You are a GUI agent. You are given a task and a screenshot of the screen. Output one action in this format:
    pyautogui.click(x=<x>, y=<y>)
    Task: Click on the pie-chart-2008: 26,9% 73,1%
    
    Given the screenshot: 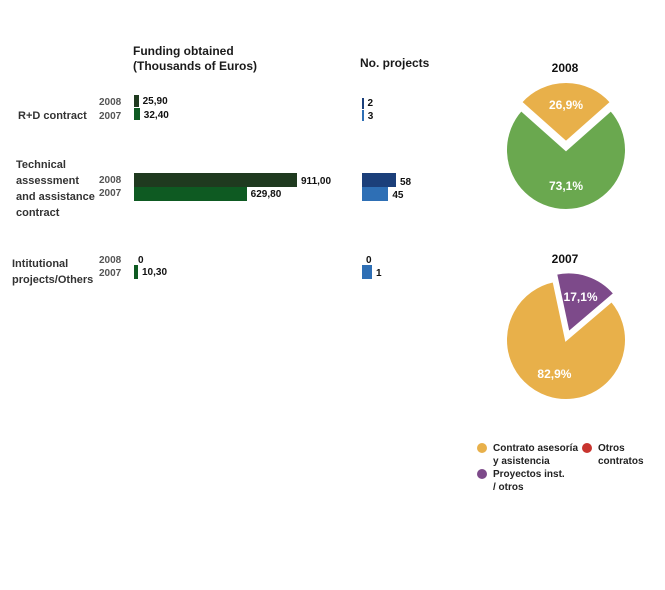 What is the action you would take?
    pyautogui.click(x=566, y=146)
    